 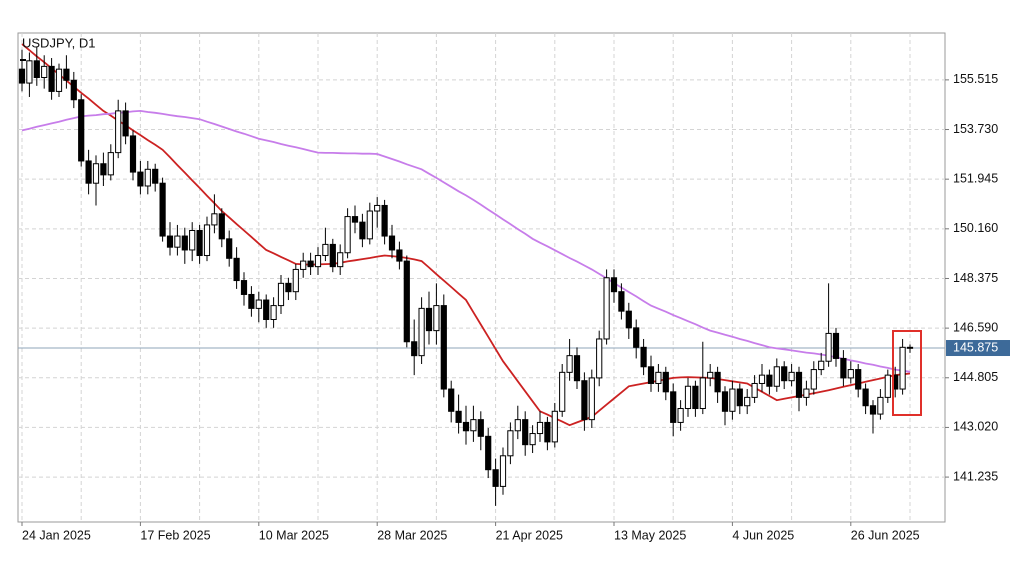 What do you see at coordinates (975, 476) in the screenshot?
I see `y-tick-label: 141.235` at bounding box center [975, 476].